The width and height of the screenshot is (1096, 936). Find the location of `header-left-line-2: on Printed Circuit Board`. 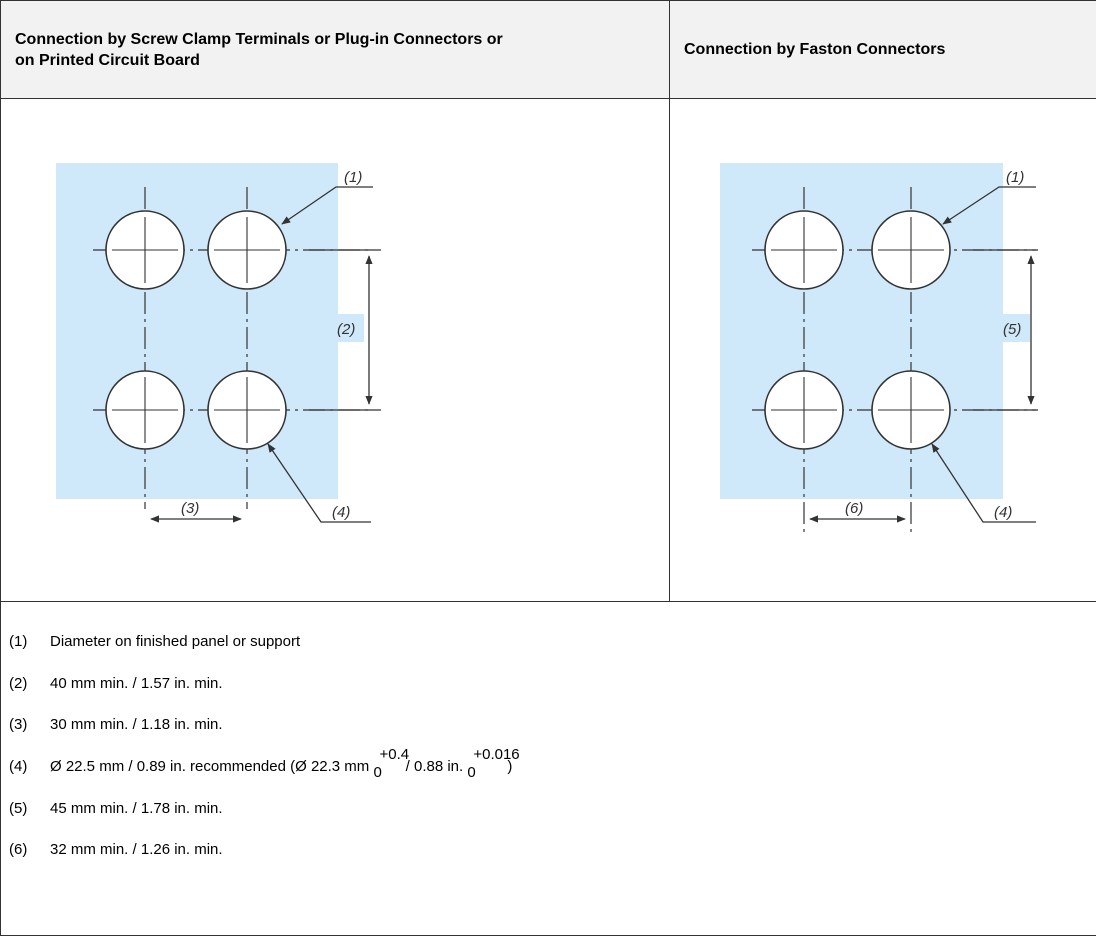

header-left-line-2: on Printed Circuit Board is located at coordinates (335, 60).